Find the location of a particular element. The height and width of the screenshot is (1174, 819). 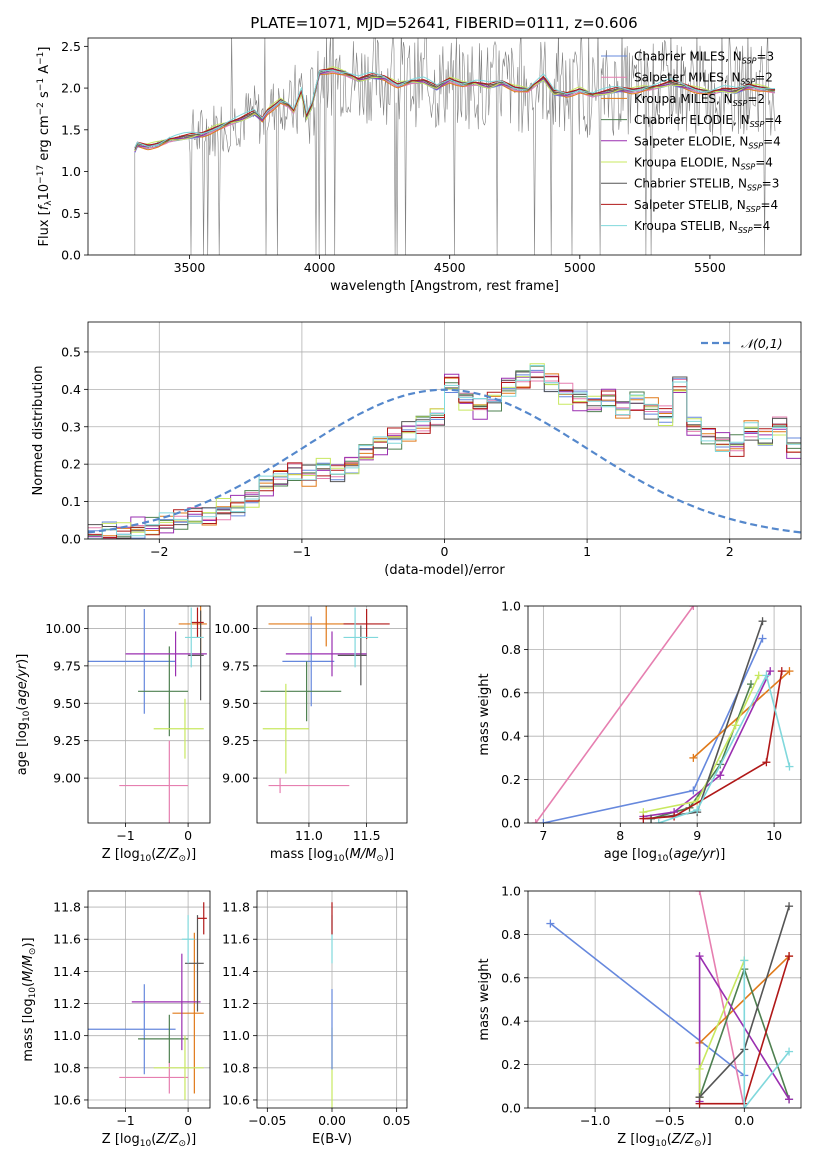

y-axis-label: mass [log10(M/M⊙)] is located at coordinates (29, 999).